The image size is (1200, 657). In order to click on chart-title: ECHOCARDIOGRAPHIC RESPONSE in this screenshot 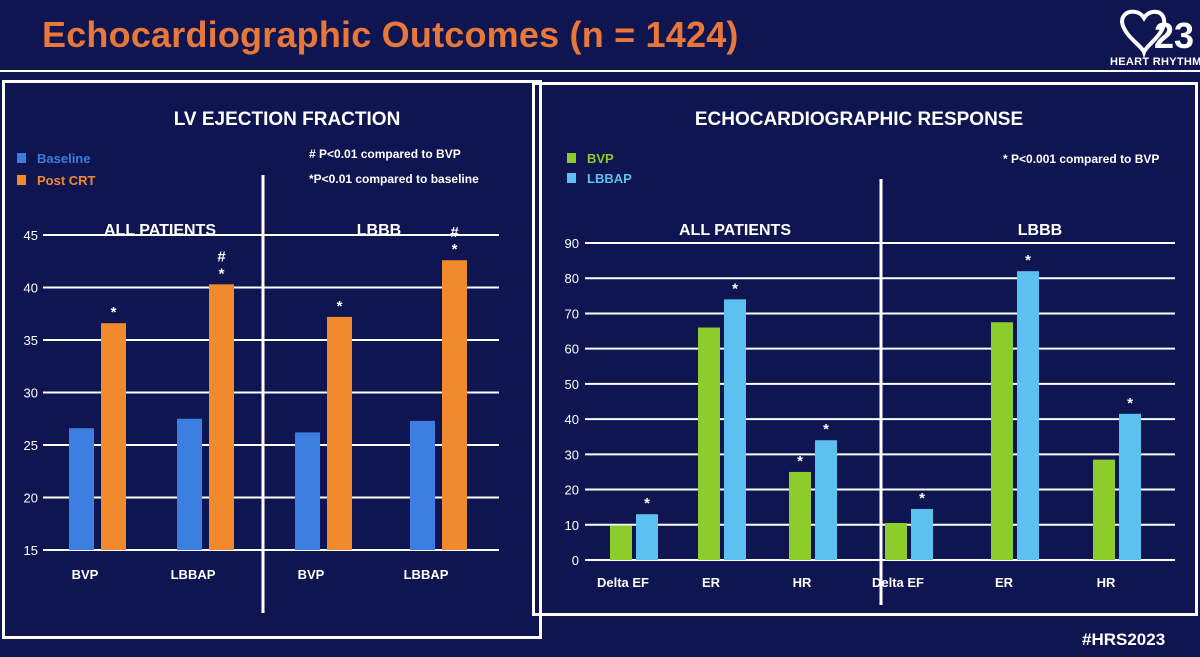, I will do `click(859, 119)`.